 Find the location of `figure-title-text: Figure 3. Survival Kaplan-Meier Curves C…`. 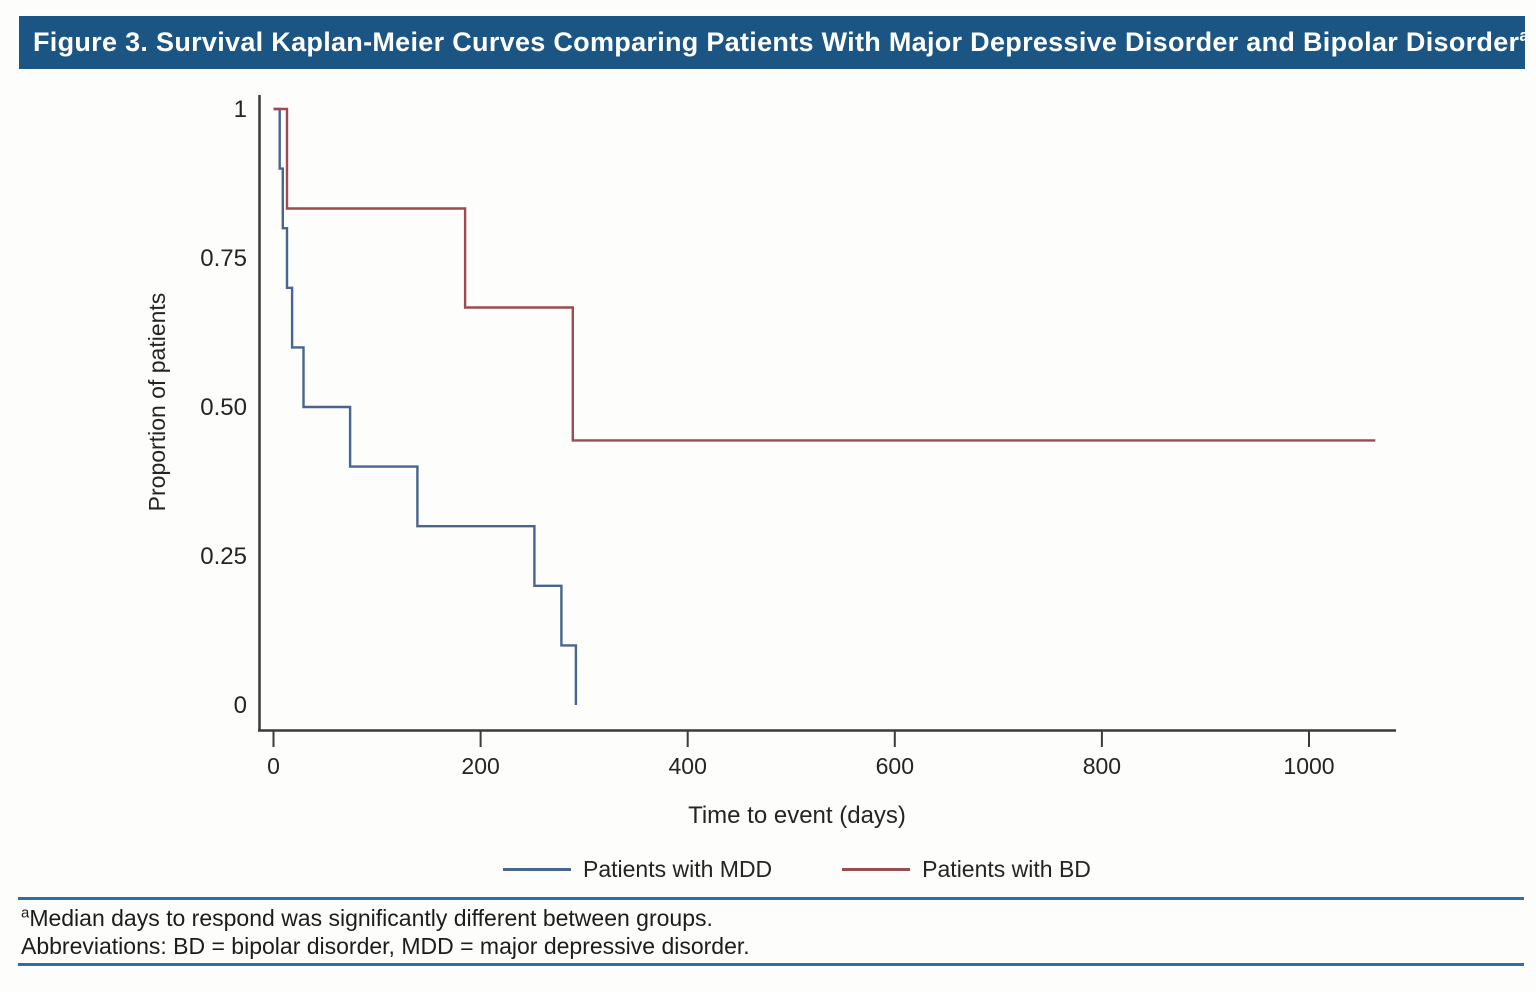

figure-title-text: Figure 3. Survival Kaplan-Meier Curves C… is located at coordinates (776, 42).